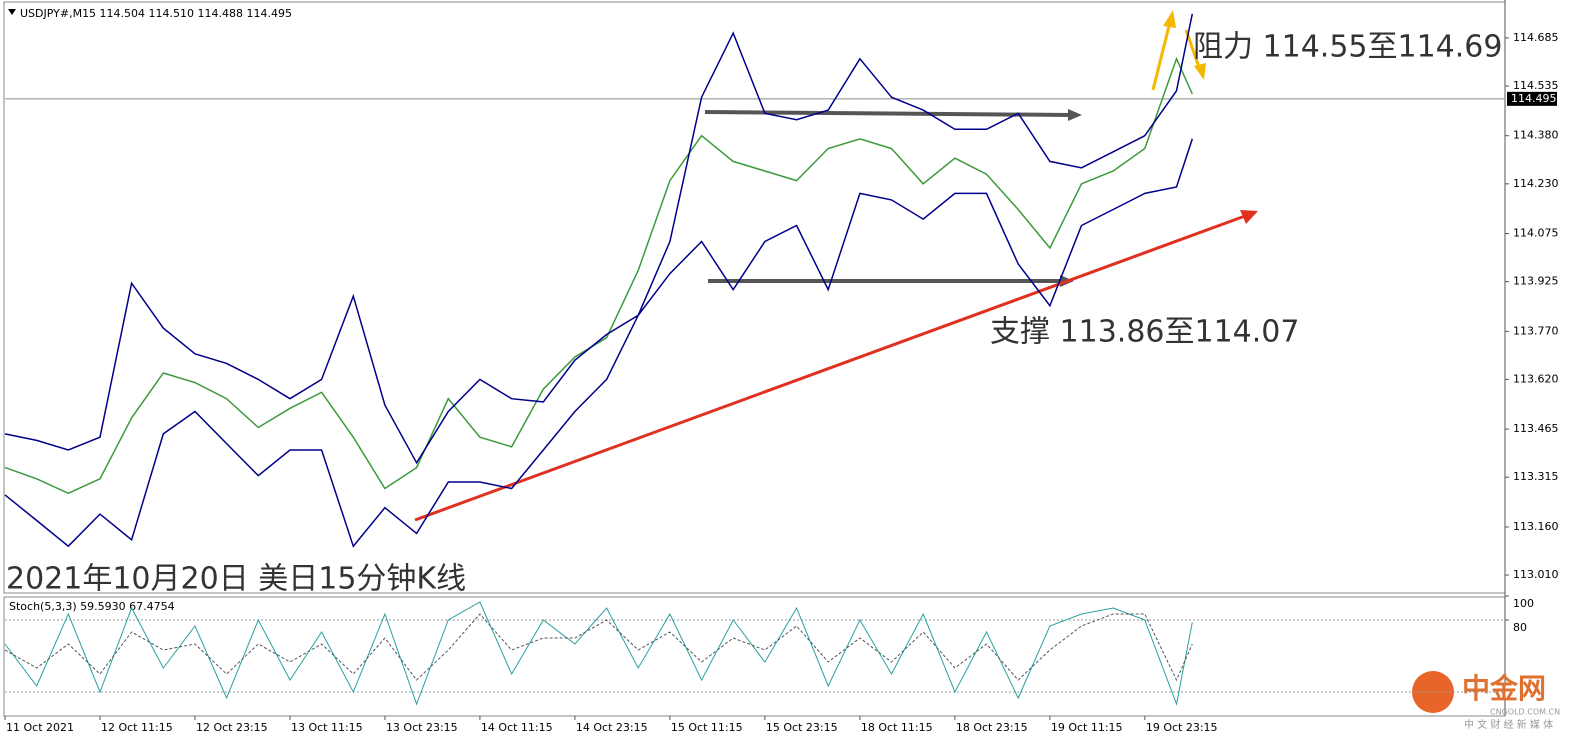 The height and width of the screenshot is (750, 1584). I want to click on y-tick-label: 100, so click(1523, 603).